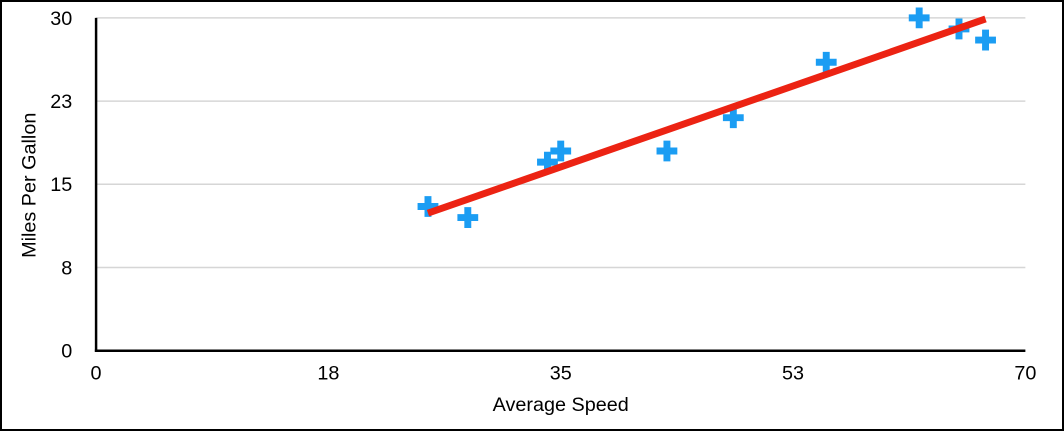  What do you see at coordinates (1025, 373) in the screenshot?
I see `x-tick-label: 70` at bounding box center [1025, 373].